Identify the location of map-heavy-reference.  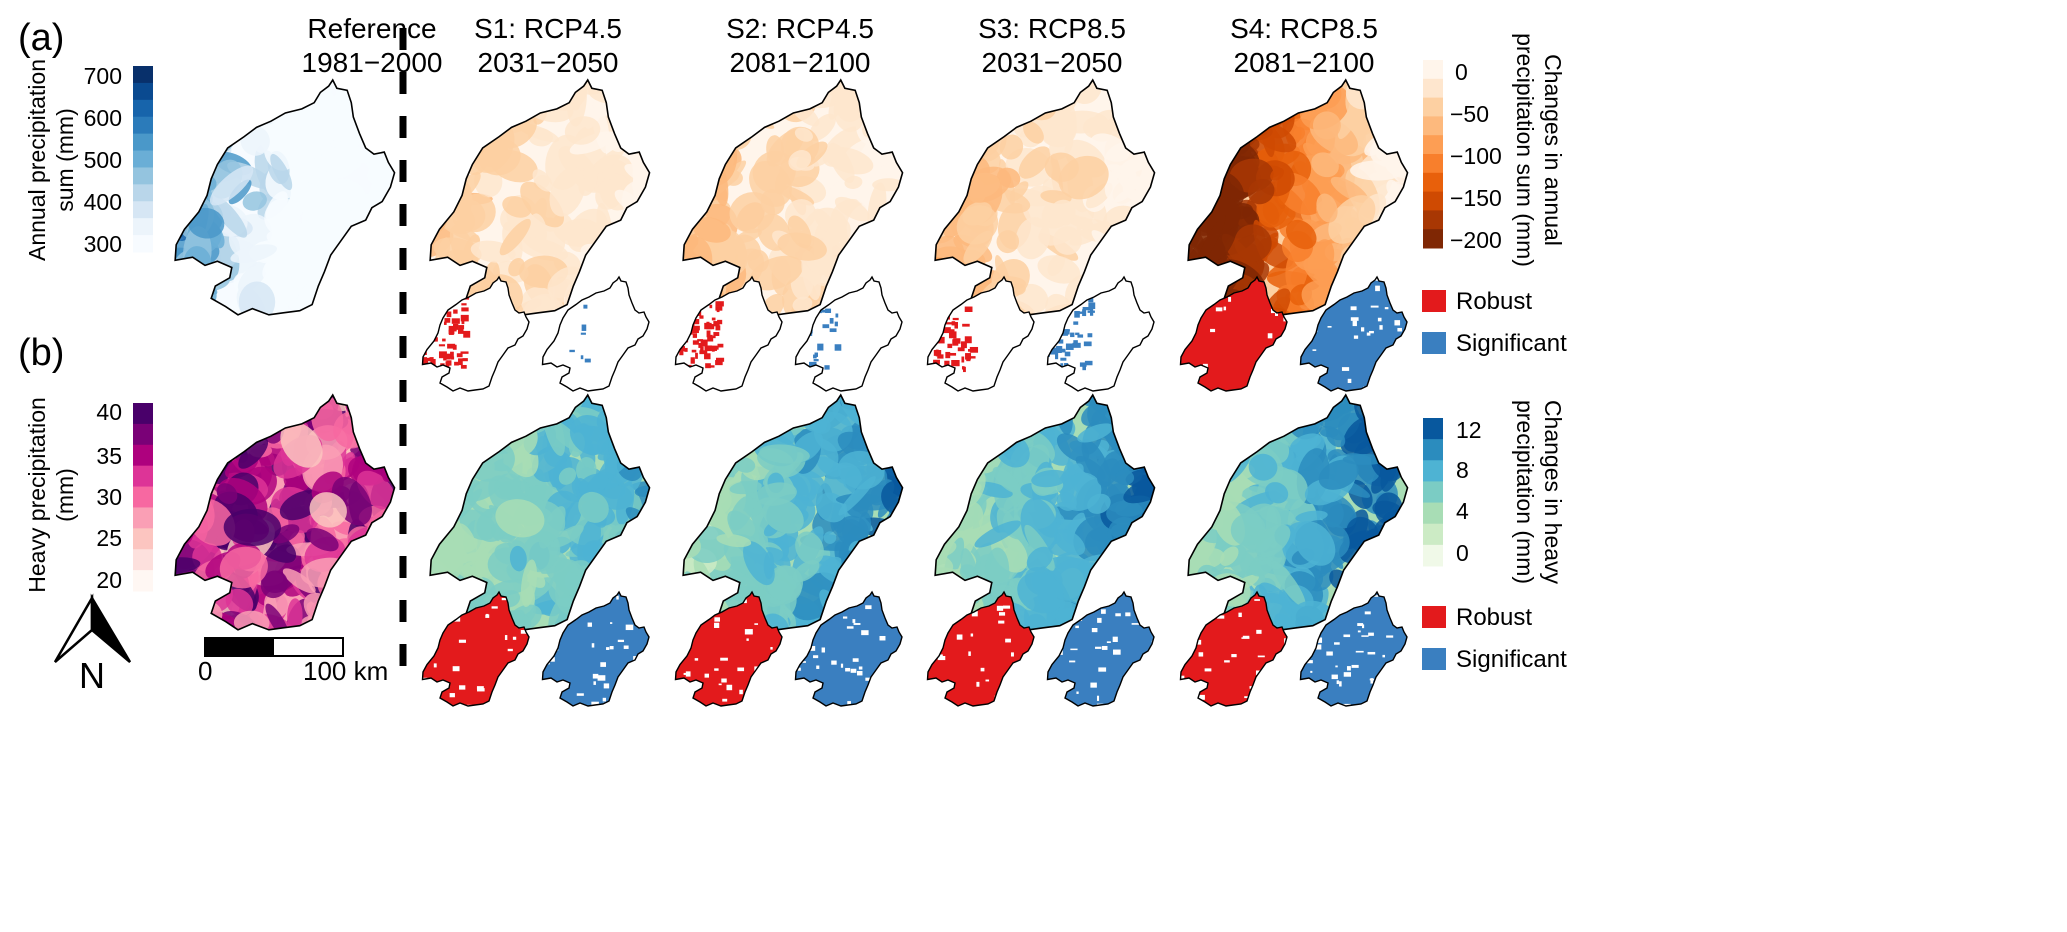
(285, 512).